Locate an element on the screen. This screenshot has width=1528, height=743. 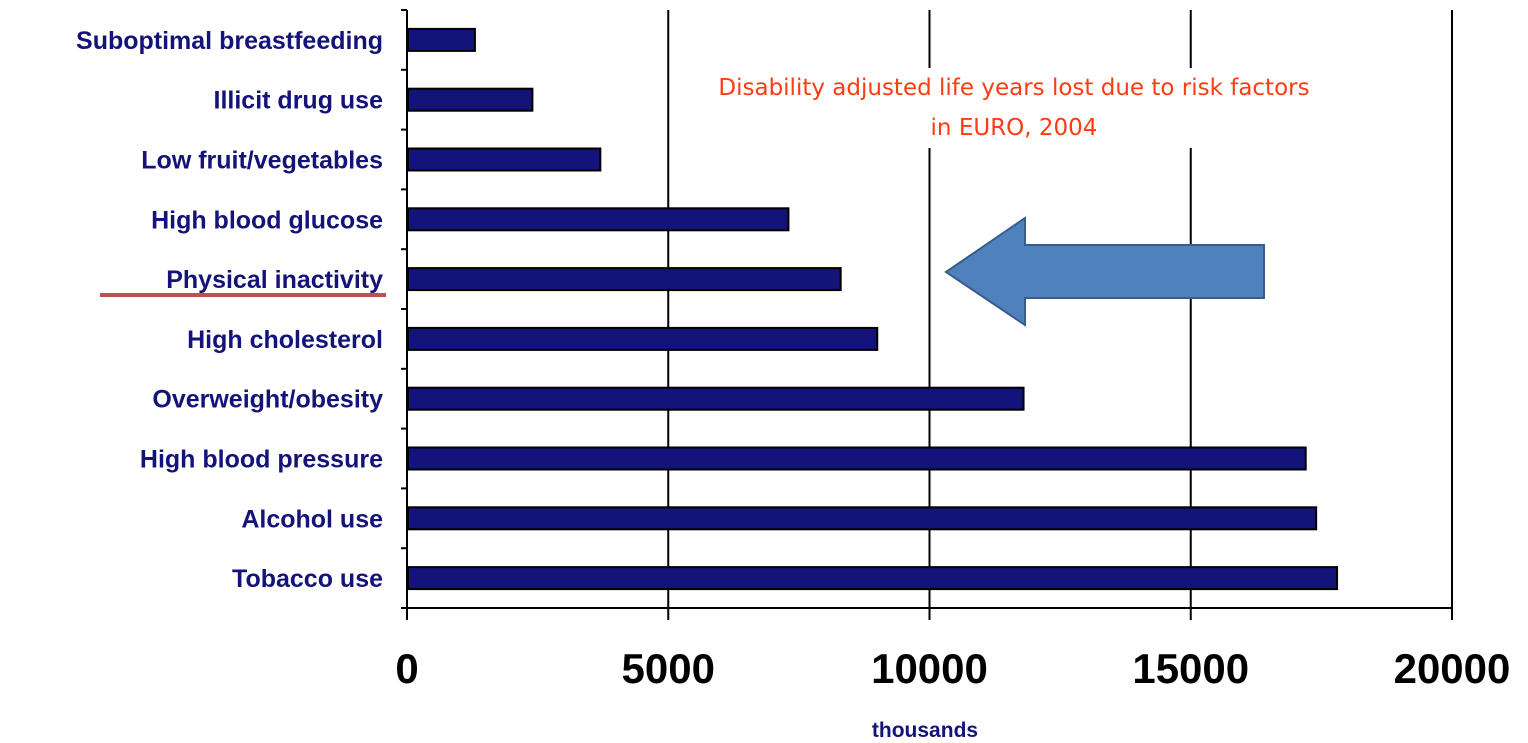
category-label: High cholesterol is located at coordinates (285, 340).